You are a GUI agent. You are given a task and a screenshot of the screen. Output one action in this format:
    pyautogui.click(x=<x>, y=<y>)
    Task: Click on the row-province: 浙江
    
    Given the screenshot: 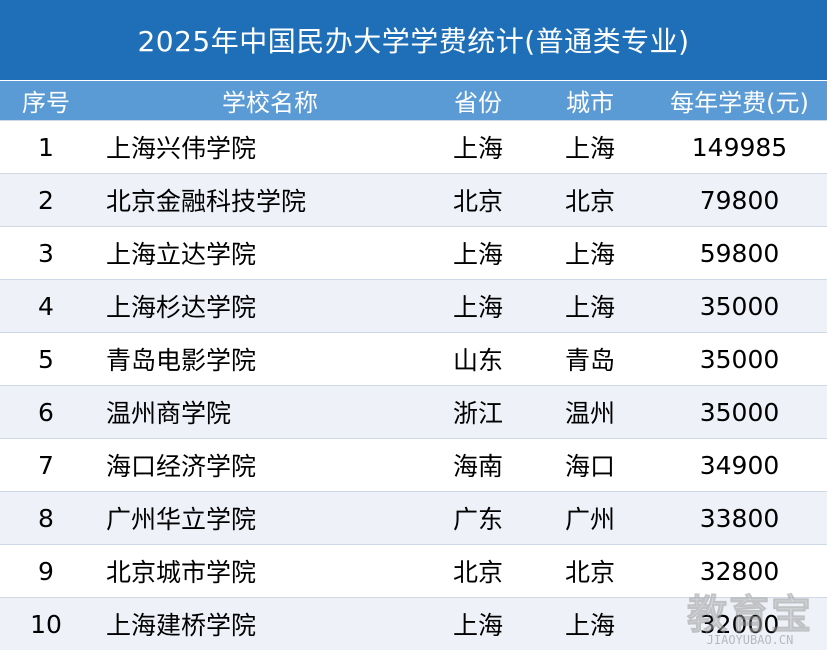 What is the action you would take?
    pyautogui.click(x=477, y=413)
    